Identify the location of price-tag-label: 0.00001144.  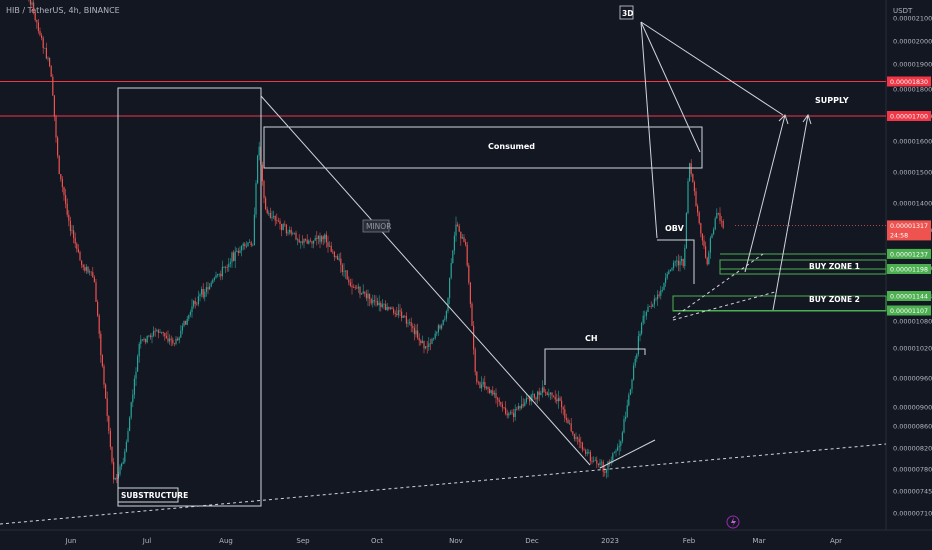
(909, 297).